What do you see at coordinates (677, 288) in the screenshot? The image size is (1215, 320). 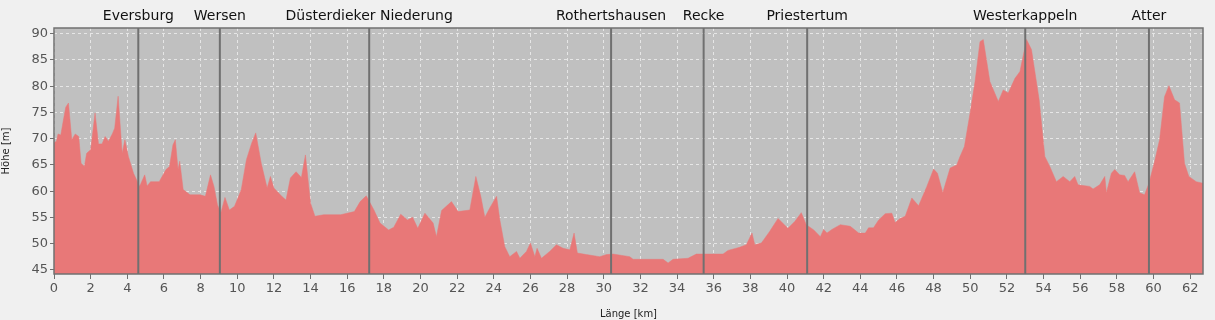 I see `x-tick-label: 34` at bounding box center [677, 288].